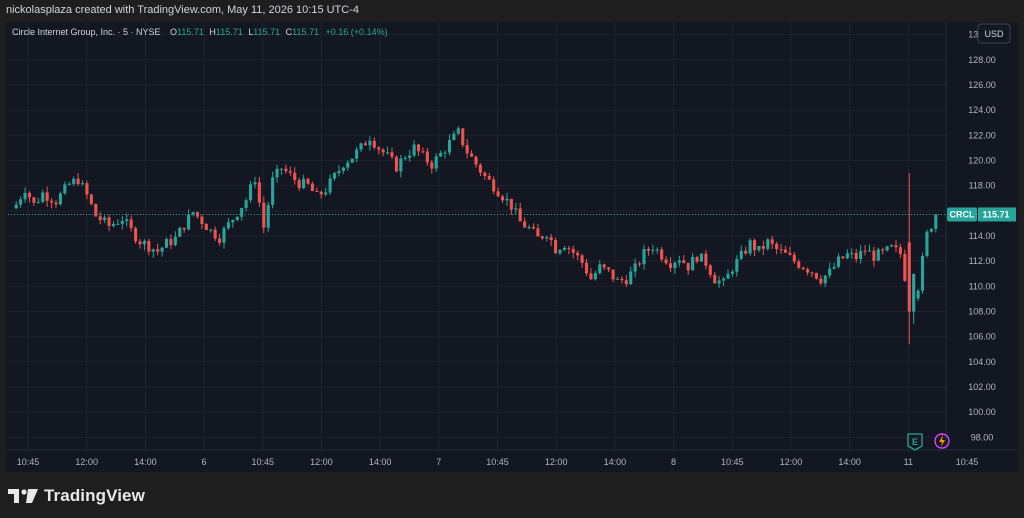 The image size is (1024, 518). I want to click on currency-button, so click(994, 33).